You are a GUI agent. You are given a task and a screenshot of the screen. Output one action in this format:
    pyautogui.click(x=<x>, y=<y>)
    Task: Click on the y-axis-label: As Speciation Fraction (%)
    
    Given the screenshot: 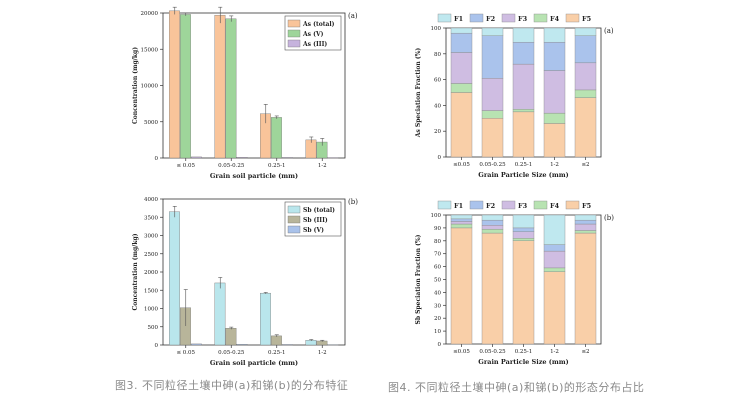 What is the action you would take?
    pyautogui.click(x=418, y=93)
    